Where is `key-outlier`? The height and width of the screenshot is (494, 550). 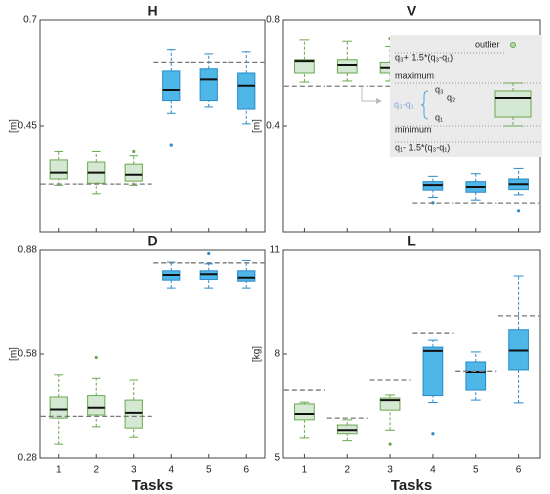
key-outlier is located at coordinates (513, 45).